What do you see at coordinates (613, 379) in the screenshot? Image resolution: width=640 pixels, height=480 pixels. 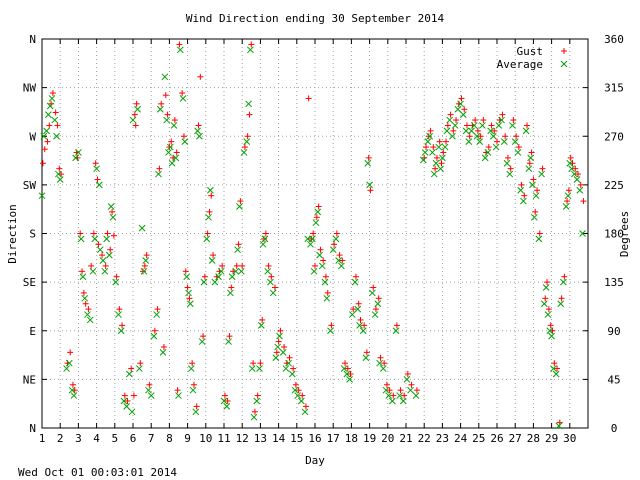 I see `y-right-tick-label: 45` at bounding box center [613, 379].